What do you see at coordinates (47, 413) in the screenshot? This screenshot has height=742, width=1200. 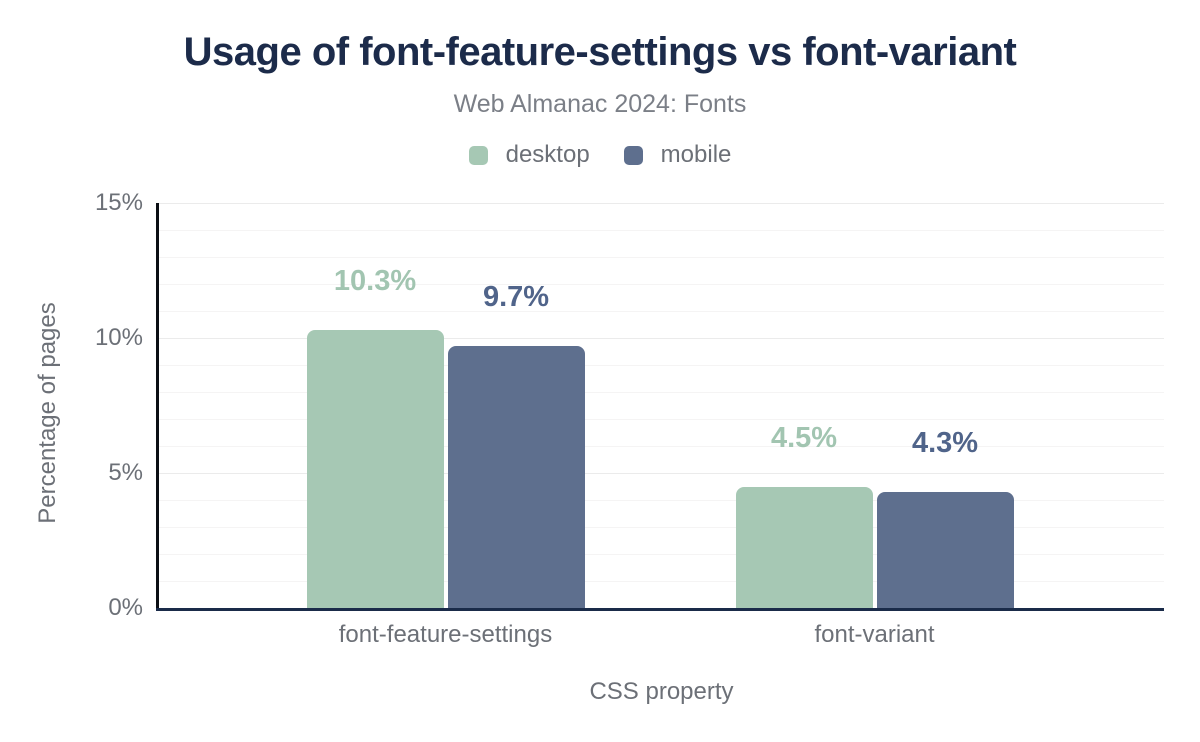 I see `y-axis-title: Percentage of pages` at bounding box center [47, 413].